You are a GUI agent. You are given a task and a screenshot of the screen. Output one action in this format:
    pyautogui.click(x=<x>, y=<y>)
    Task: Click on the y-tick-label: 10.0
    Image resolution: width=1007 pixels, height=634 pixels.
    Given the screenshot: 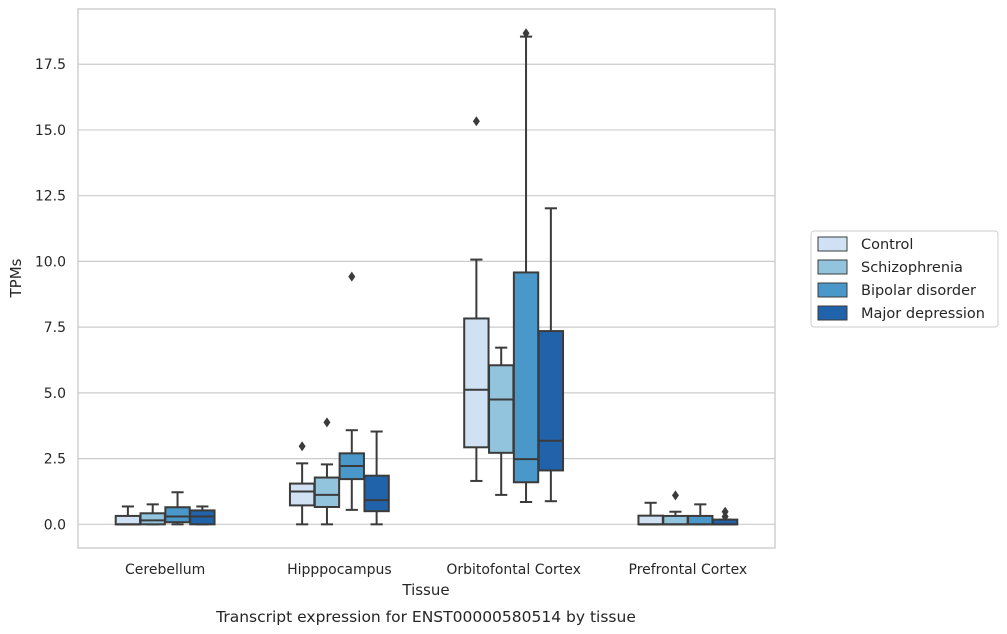 What is the action you would take?
    pyautogui.click(x=50, y=262)
    